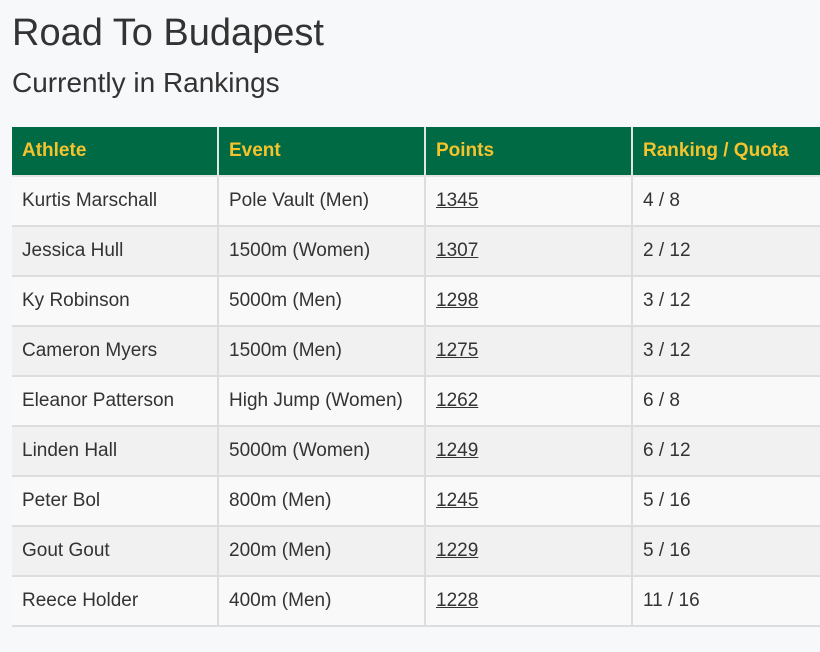  Describe the element at coordinates (725, 401) in the screenshot. I see `ranking-cell: 6 / 8` at that location.